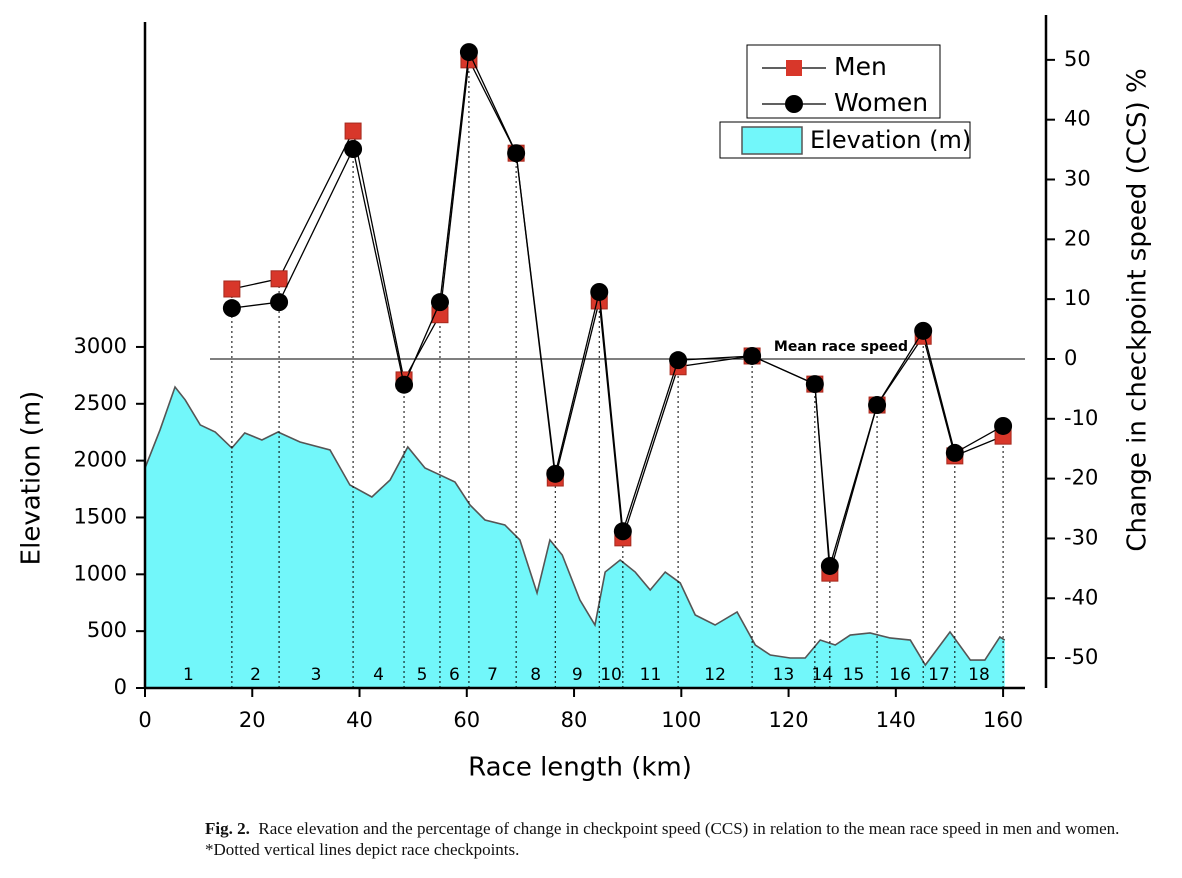  I want to click on segment-label: 16, so click(900, 675).